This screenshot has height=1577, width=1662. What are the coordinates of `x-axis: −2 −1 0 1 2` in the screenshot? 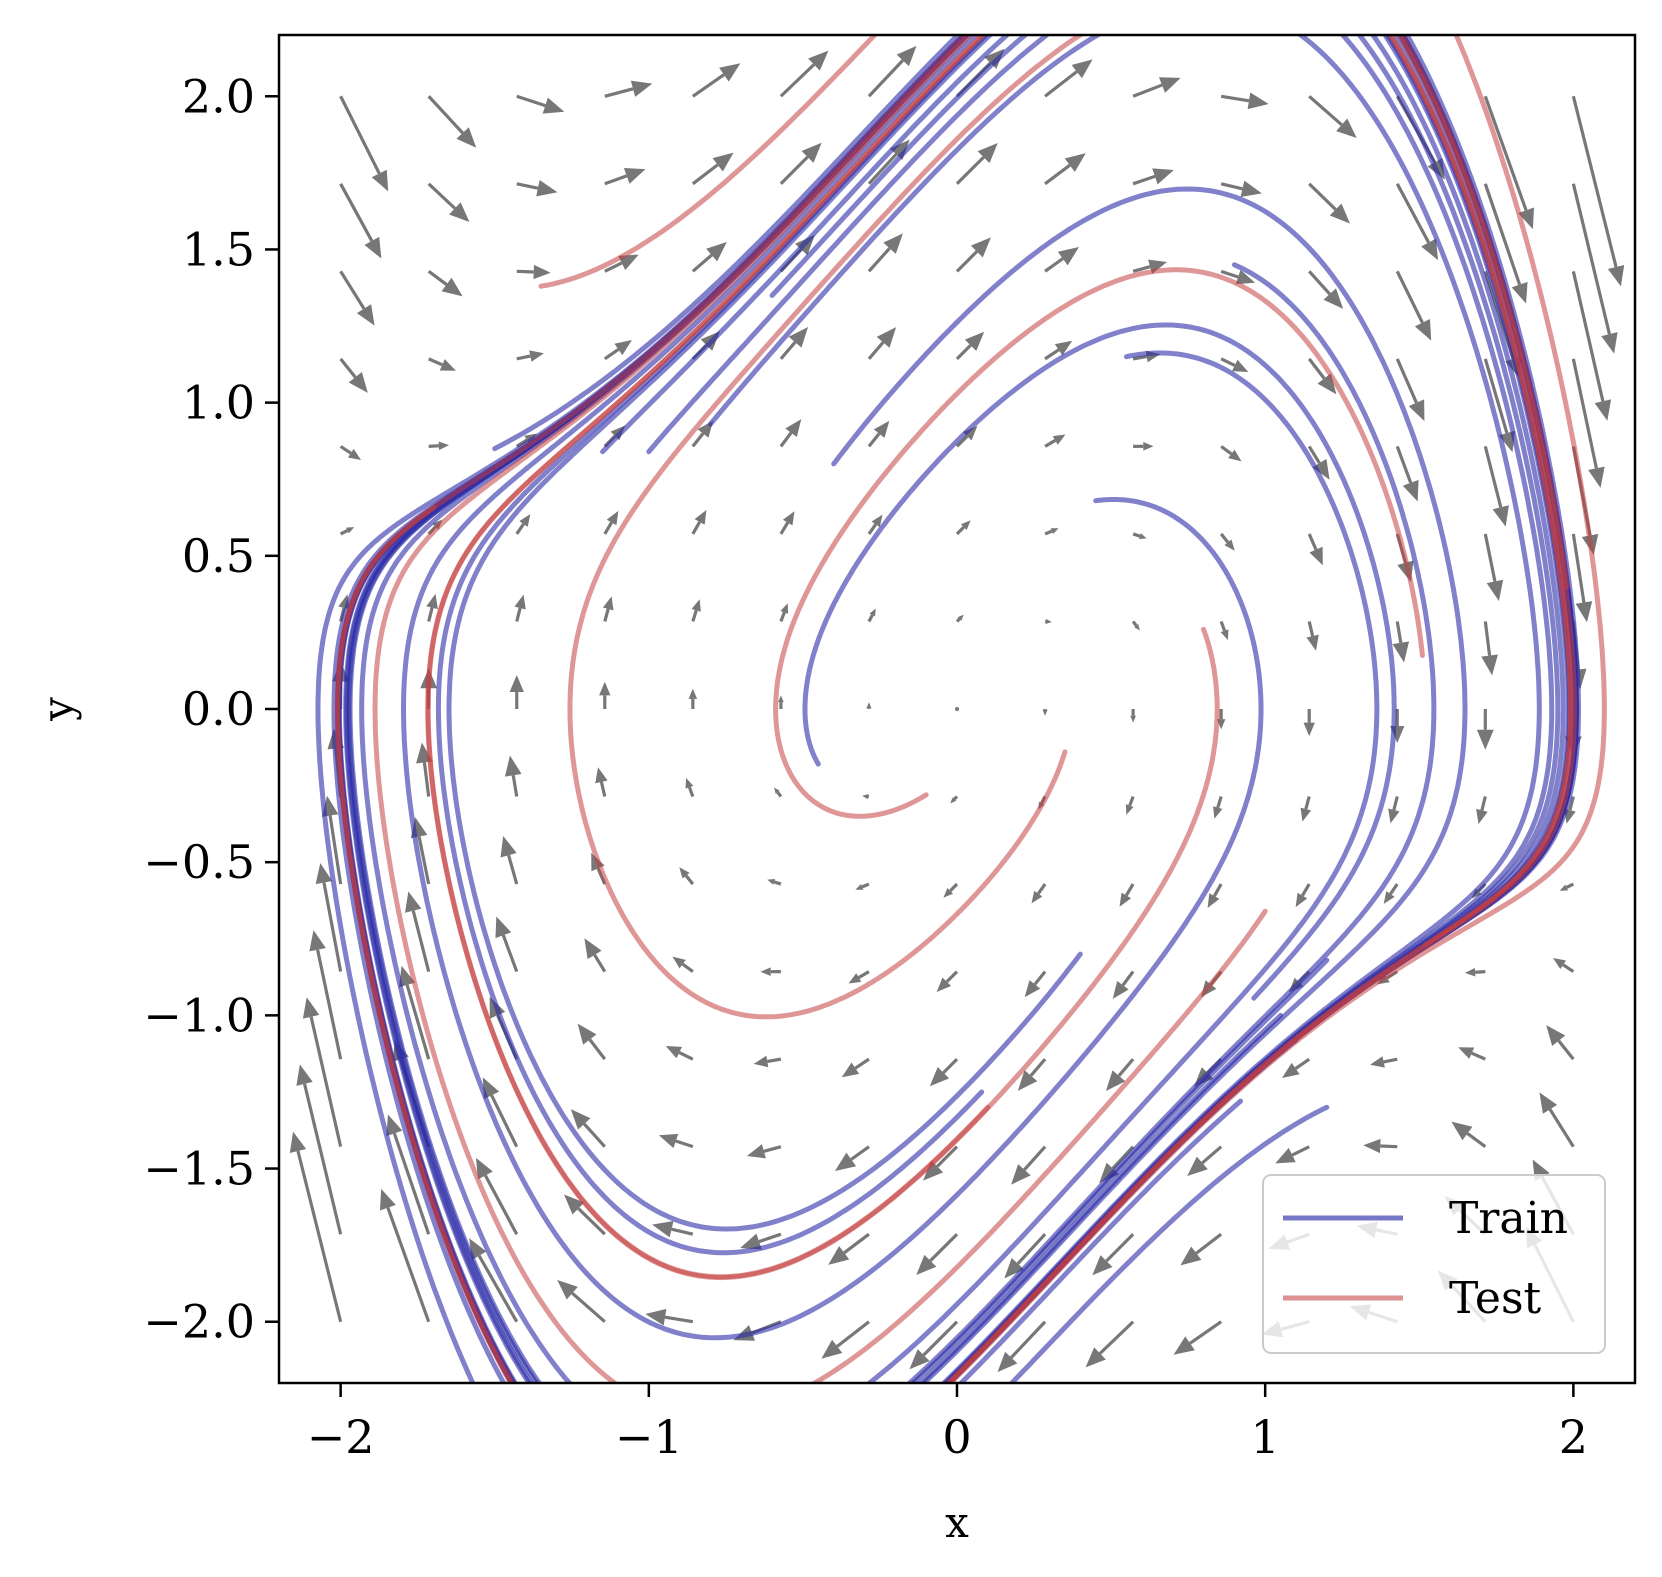 It's located at (947, 1423).